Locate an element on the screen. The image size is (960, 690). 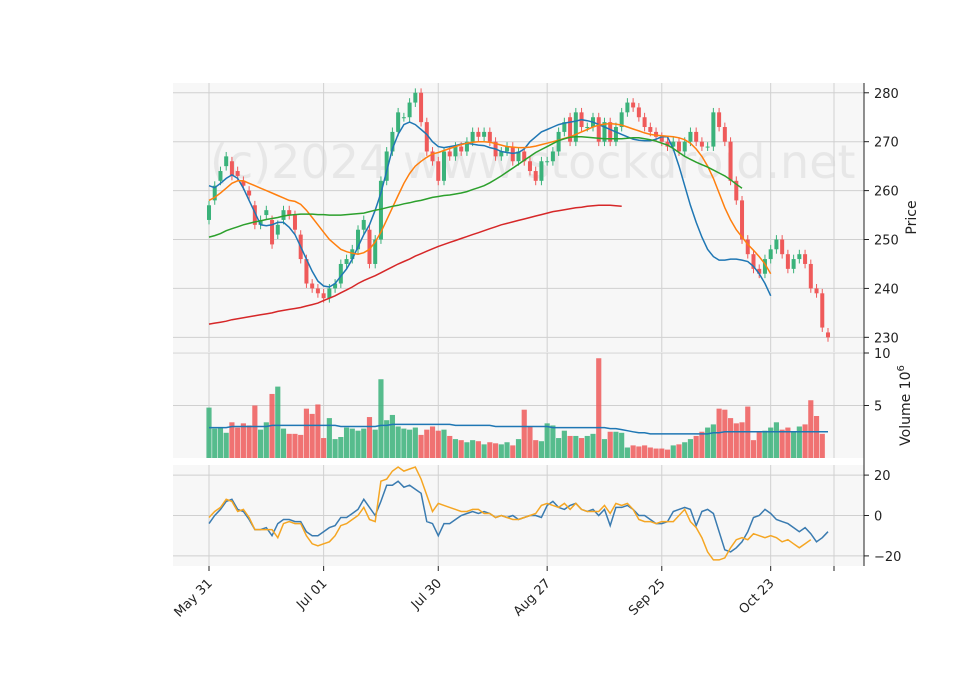
volume-y-tick-label: 10 is located at coordinates (882, 354).